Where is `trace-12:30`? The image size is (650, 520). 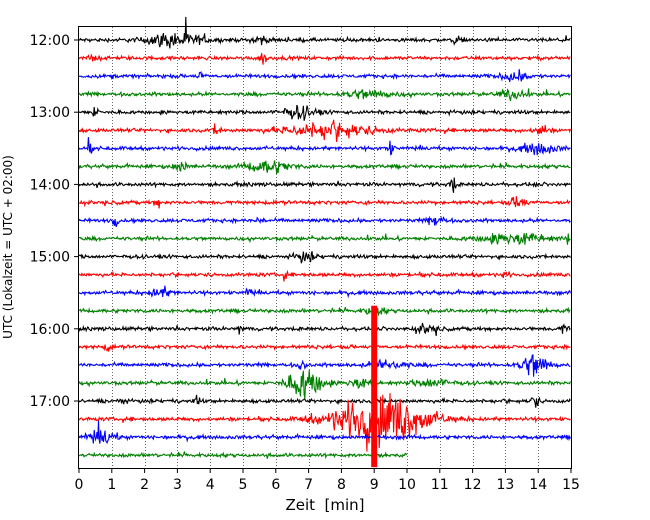 trace-12:30 is located at coordinates (324, 76).